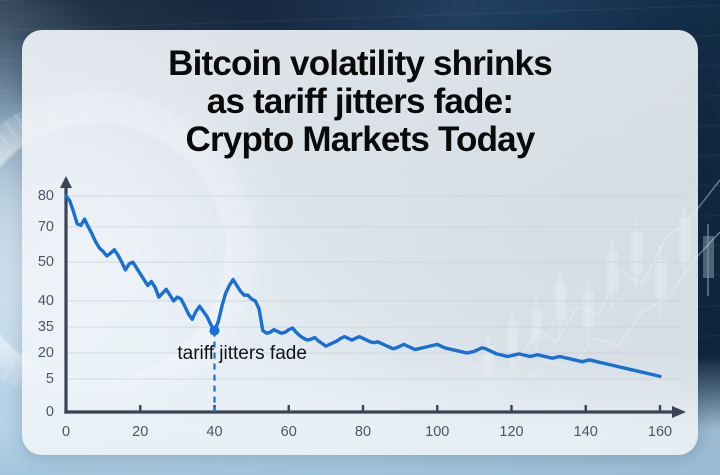 This screenshot has height=475, width=720. What do you see at coordinates (660, 432) in the screenshot?
I see `x-axis-tick-label: 160` at bounding box center [660, 432].